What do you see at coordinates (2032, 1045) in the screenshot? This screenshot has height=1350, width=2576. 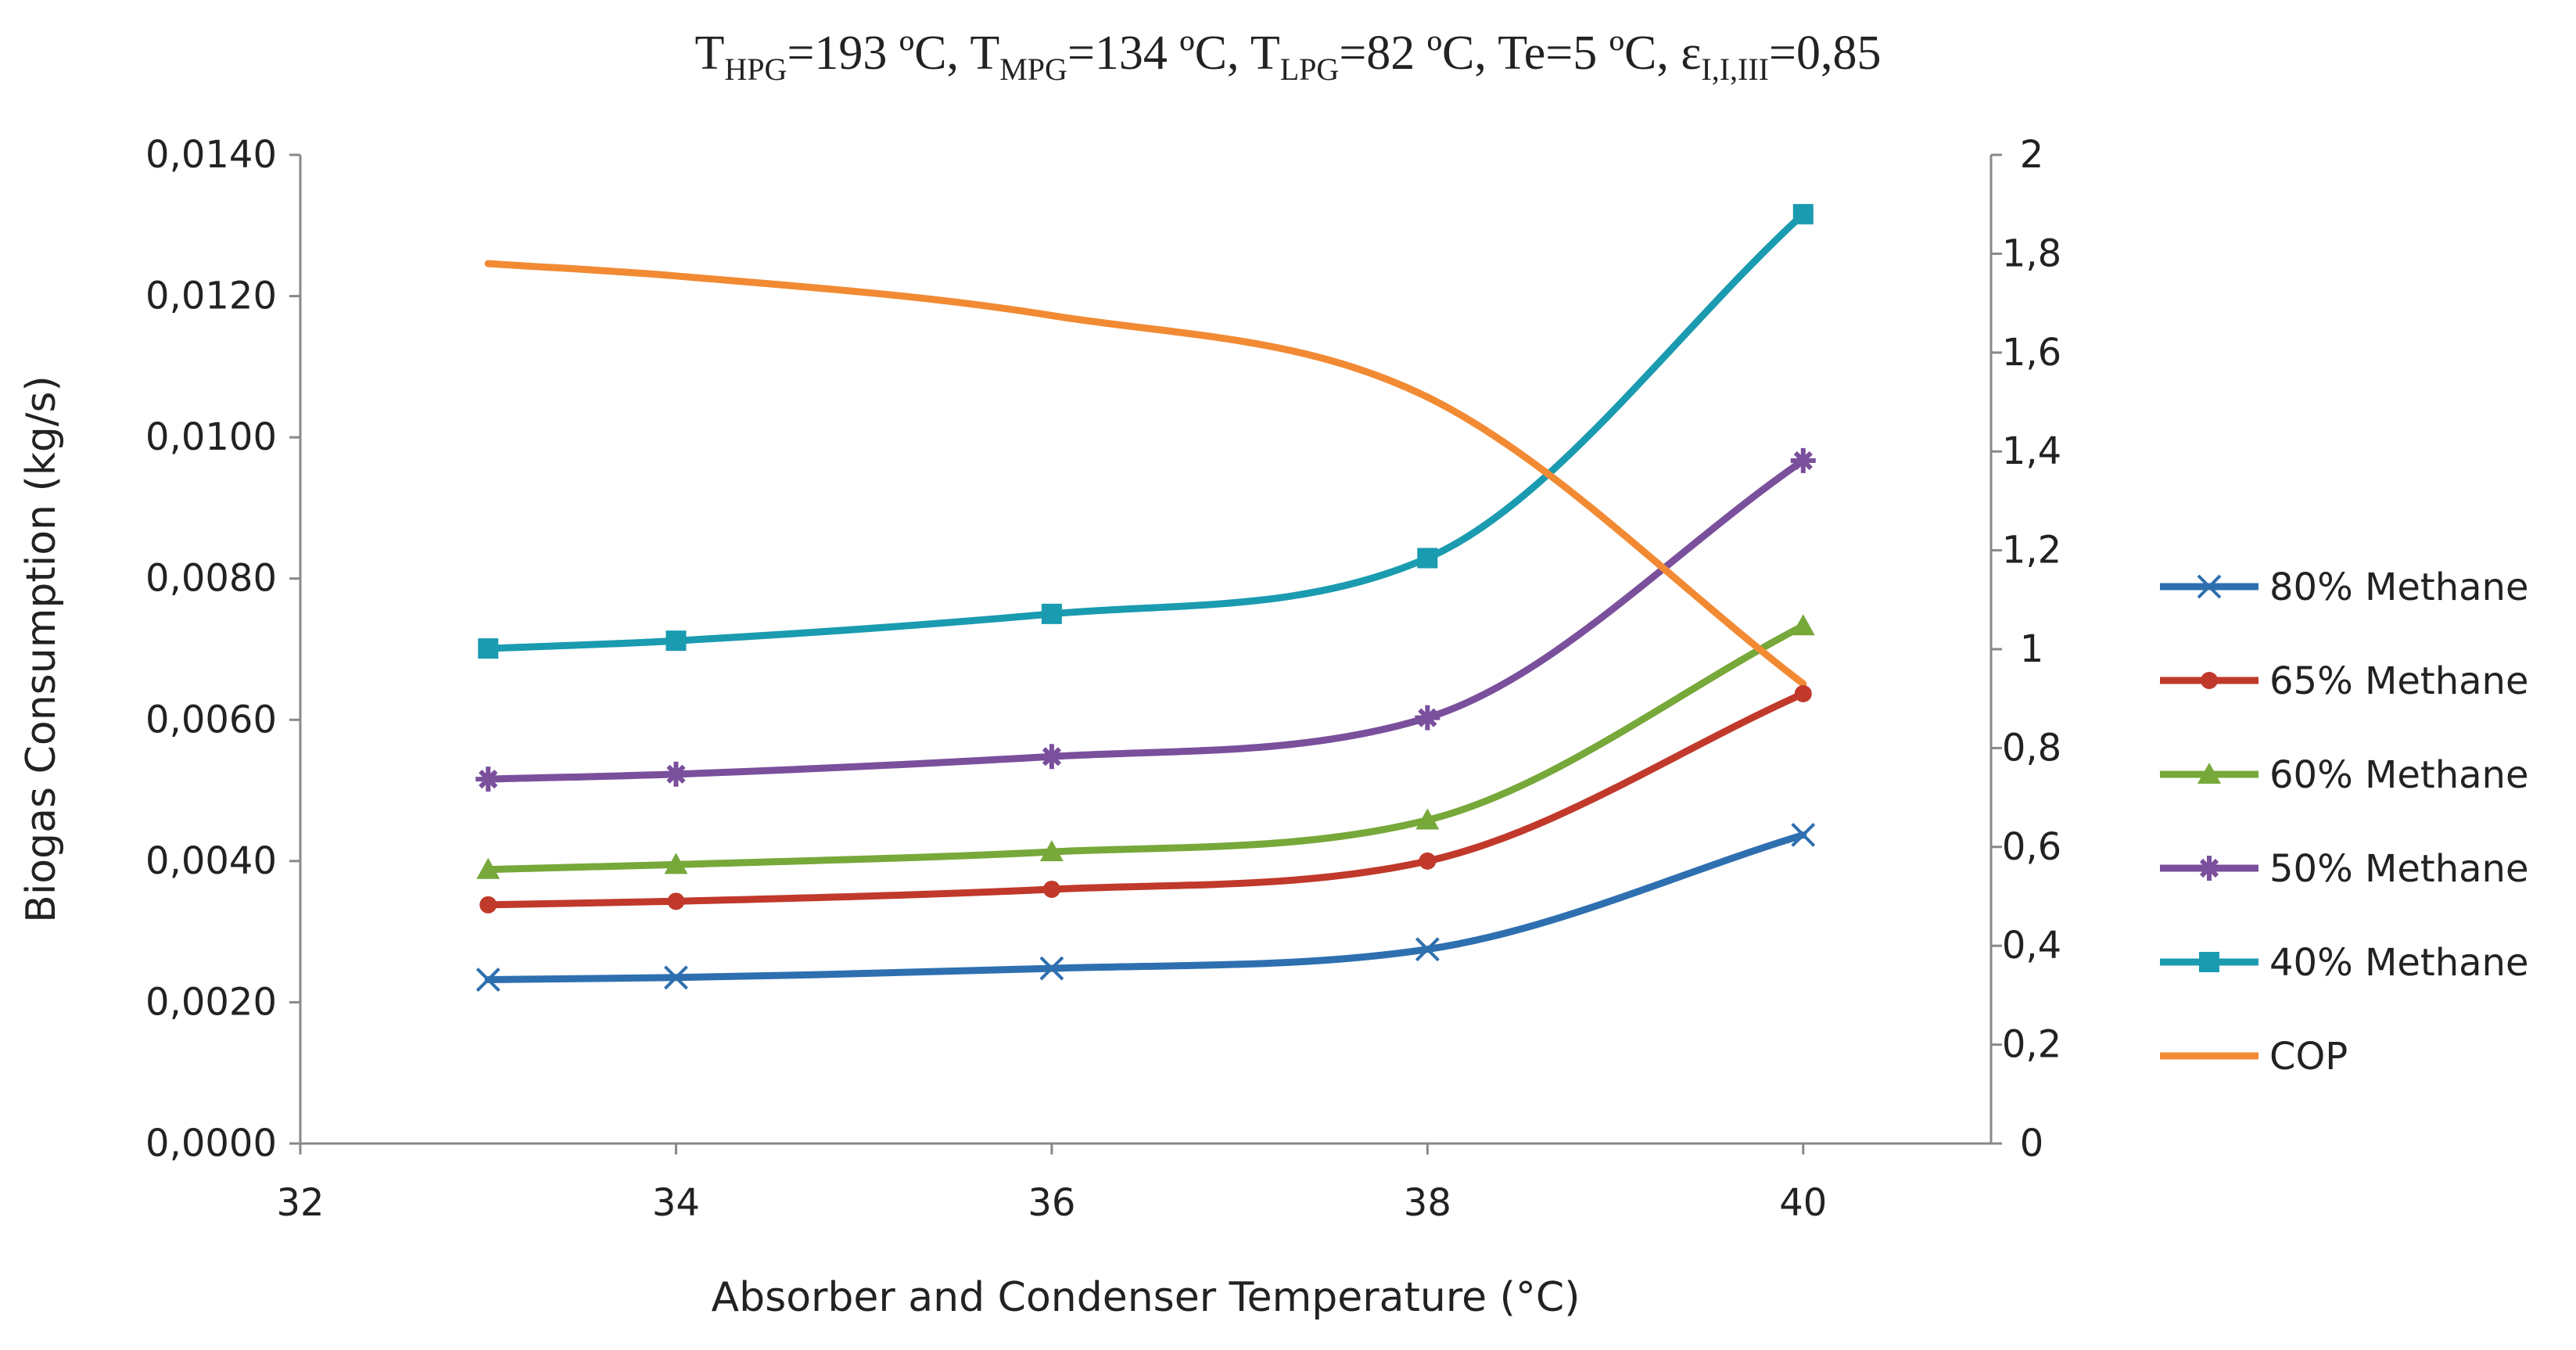 I see `y2-tick-label: 0,2` at bounding box center [2032, 1045].